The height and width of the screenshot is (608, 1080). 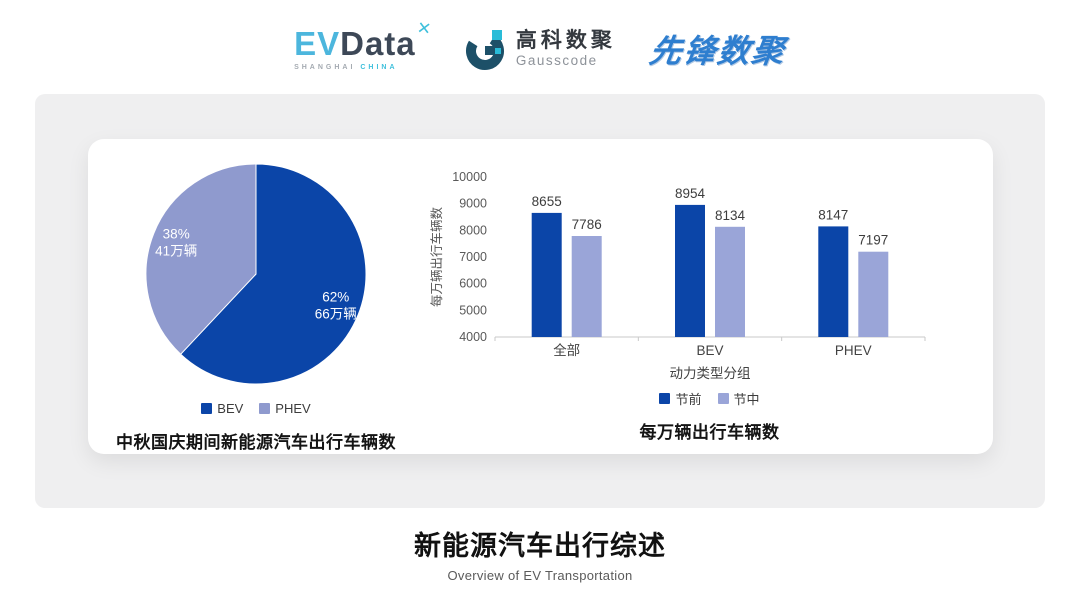 I want to click on svg-text: 8134, so click(x=729, y=215).